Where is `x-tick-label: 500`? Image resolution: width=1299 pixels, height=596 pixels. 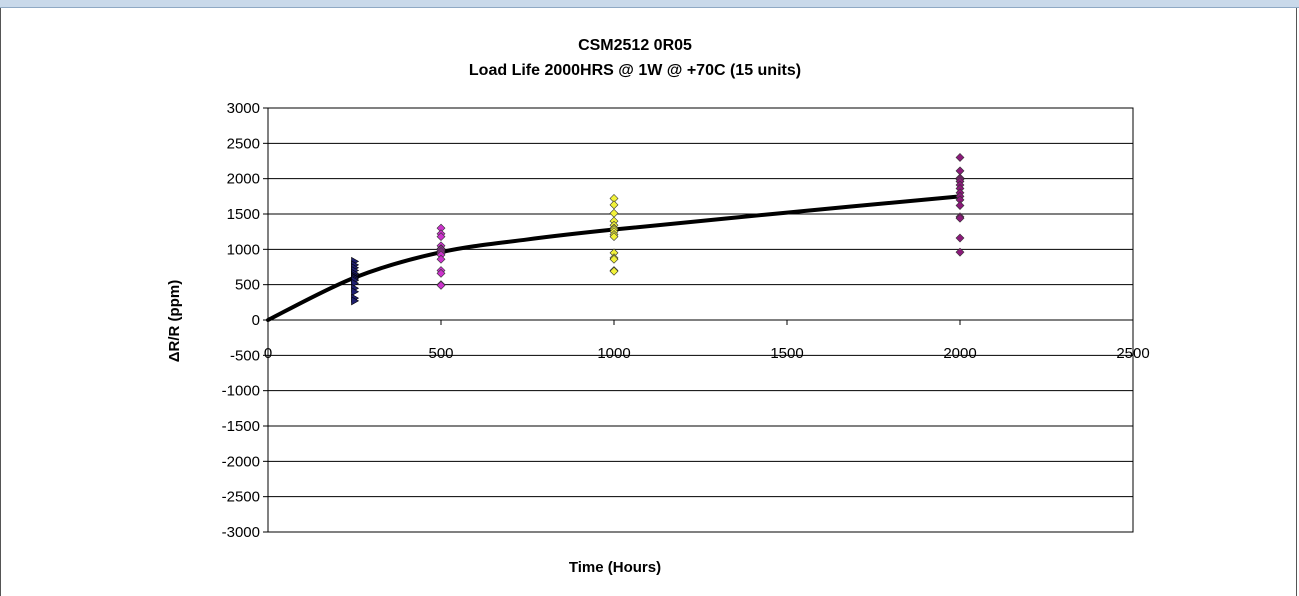
x-tick-label: 500 is located at coordinates (440, 353).